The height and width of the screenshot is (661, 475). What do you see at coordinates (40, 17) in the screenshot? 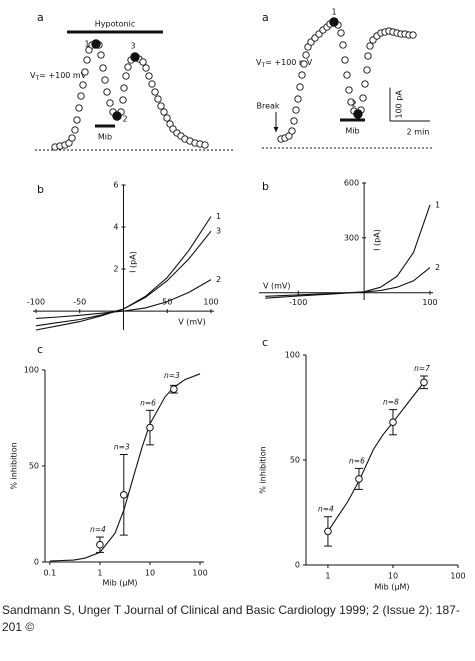
I see `panel-letter: a` at bounding box center [40, 17].